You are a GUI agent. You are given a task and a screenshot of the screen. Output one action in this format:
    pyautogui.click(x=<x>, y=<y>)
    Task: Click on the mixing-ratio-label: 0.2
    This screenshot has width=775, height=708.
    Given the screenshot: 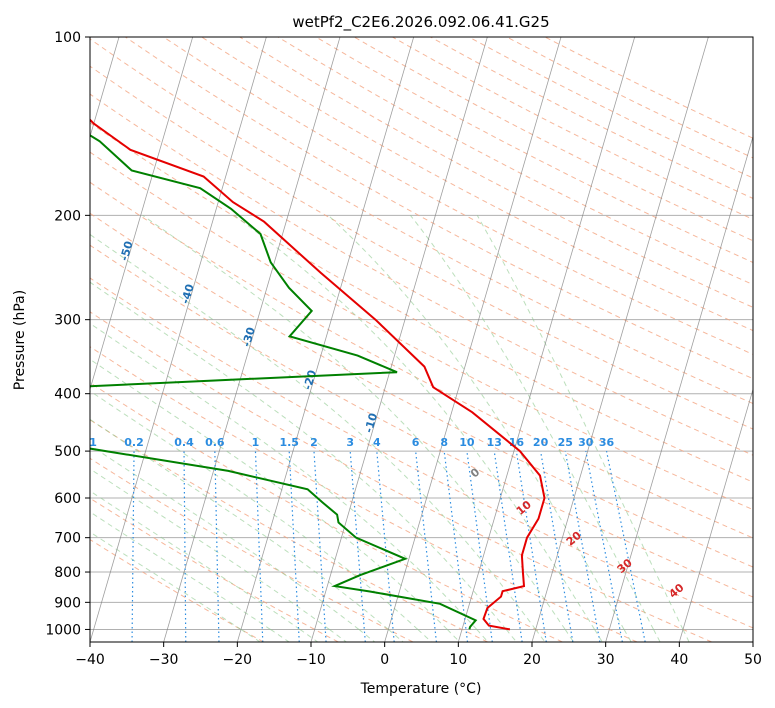 What is the action you would take?
    pyautogui.click(x=134, y=442)
    